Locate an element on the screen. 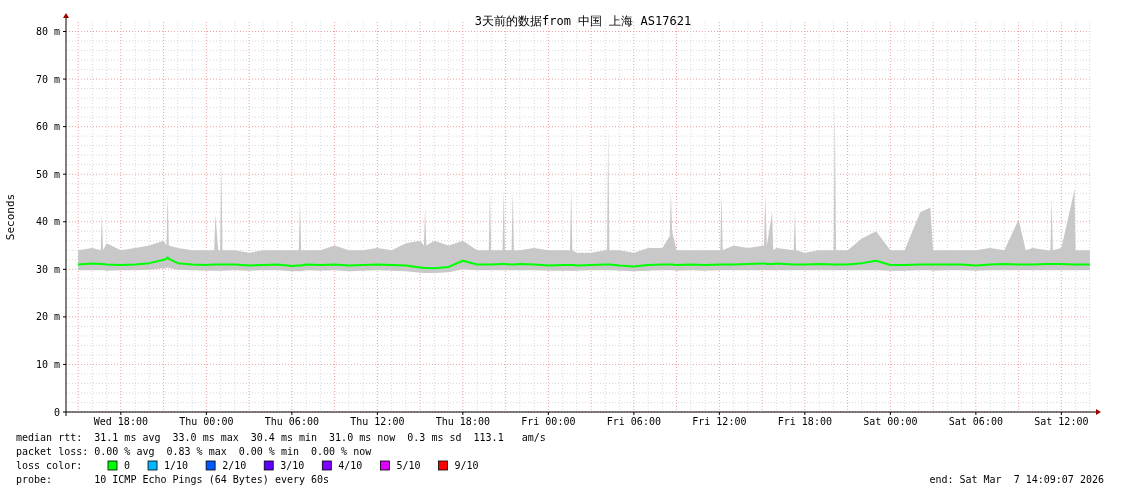 This screenshot has height=494, width=1121. x-tick-label: Sat 12:00 is located at coordinates (1061, 421).